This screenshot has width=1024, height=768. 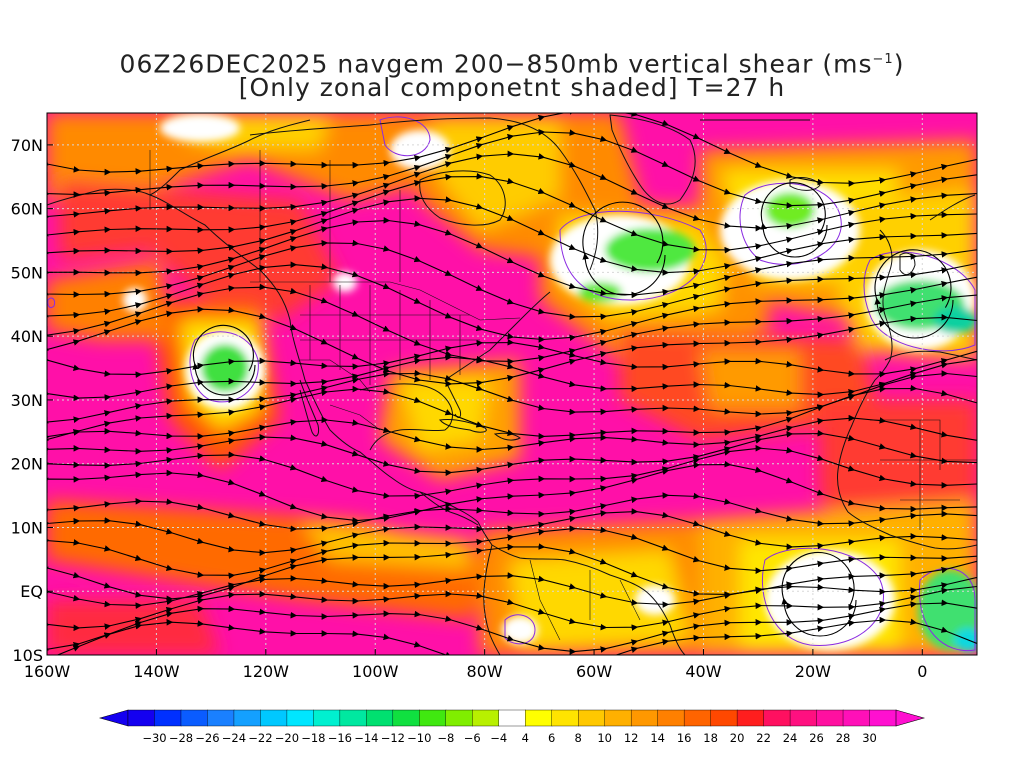 I want to click on colorbar-label: −22, so click(x=260, y=738).